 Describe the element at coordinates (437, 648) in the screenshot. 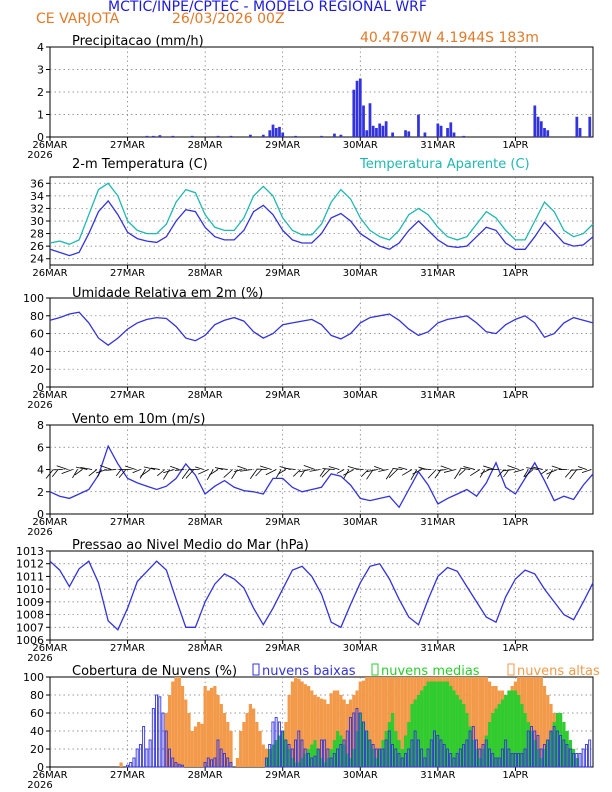

I see `x-tick-label: 31MAR` at that location.